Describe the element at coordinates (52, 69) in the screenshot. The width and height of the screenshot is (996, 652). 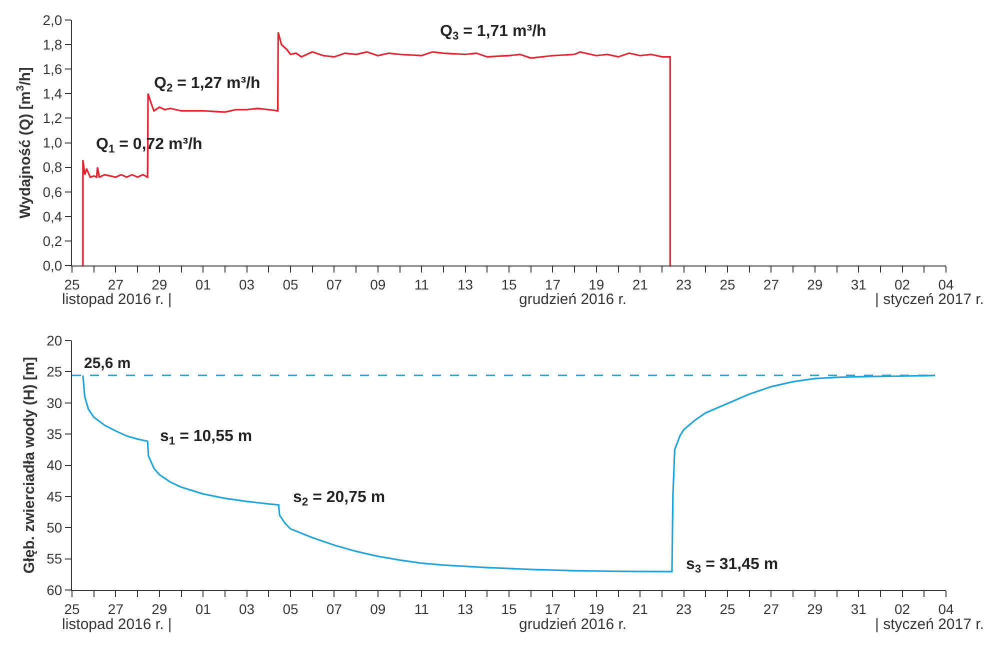
I see `y-tick-label: 1,6` at that location.